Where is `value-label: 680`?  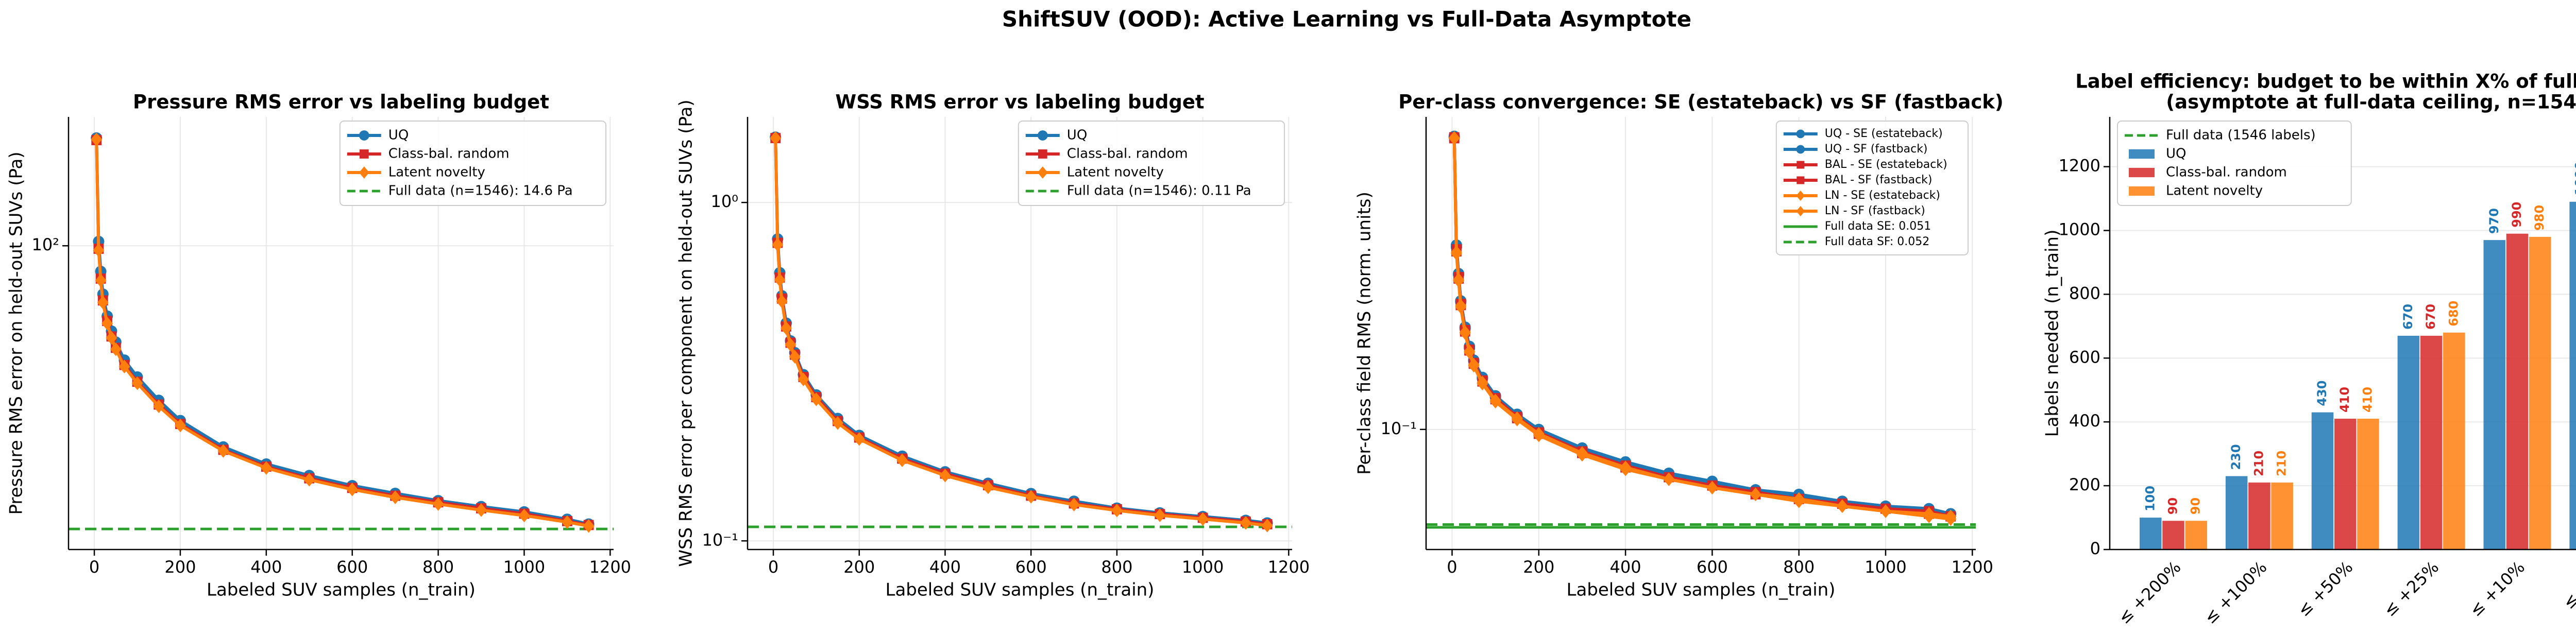 value-label: 680 is located at coordinates (2453, 314).